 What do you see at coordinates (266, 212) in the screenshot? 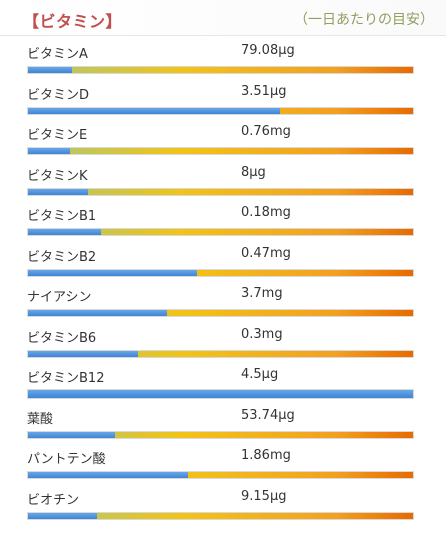
I see `vitamin-amount: 0.18mg` at bounding box center [266, 212].